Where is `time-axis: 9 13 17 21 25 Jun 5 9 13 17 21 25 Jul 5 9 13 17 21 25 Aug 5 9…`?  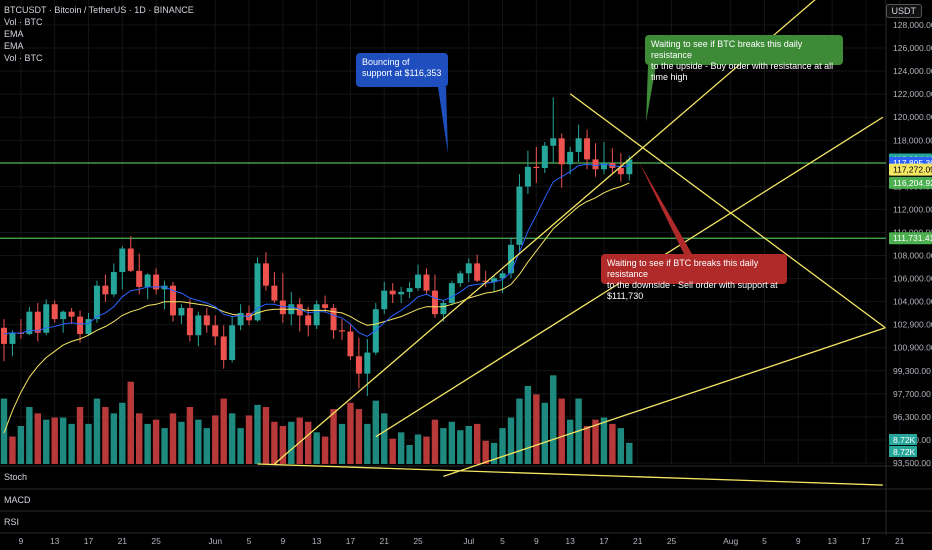 time-axis: 9 13 17 21 25 Jun 5 9 13 17 21 25 Jul 5 9 13 17 21 25 Aug 5 9… is located at coordinates (462, 541).